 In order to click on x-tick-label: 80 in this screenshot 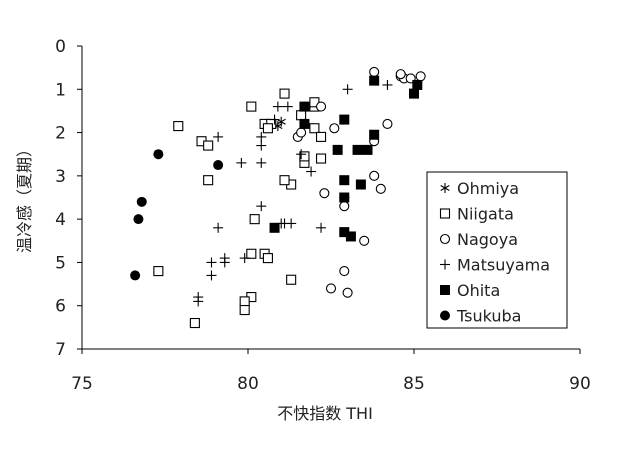, I will do `click(248, 384)`.